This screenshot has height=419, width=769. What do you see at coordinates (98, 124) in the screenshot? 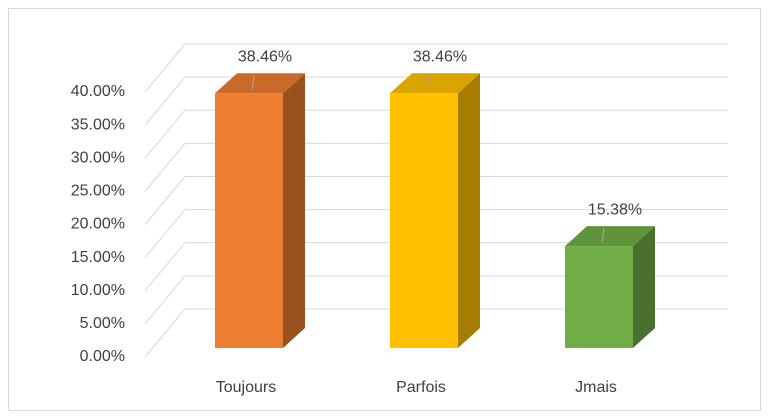
I see `y-tick-label: 35.00%` at bounding box center [98, 124].